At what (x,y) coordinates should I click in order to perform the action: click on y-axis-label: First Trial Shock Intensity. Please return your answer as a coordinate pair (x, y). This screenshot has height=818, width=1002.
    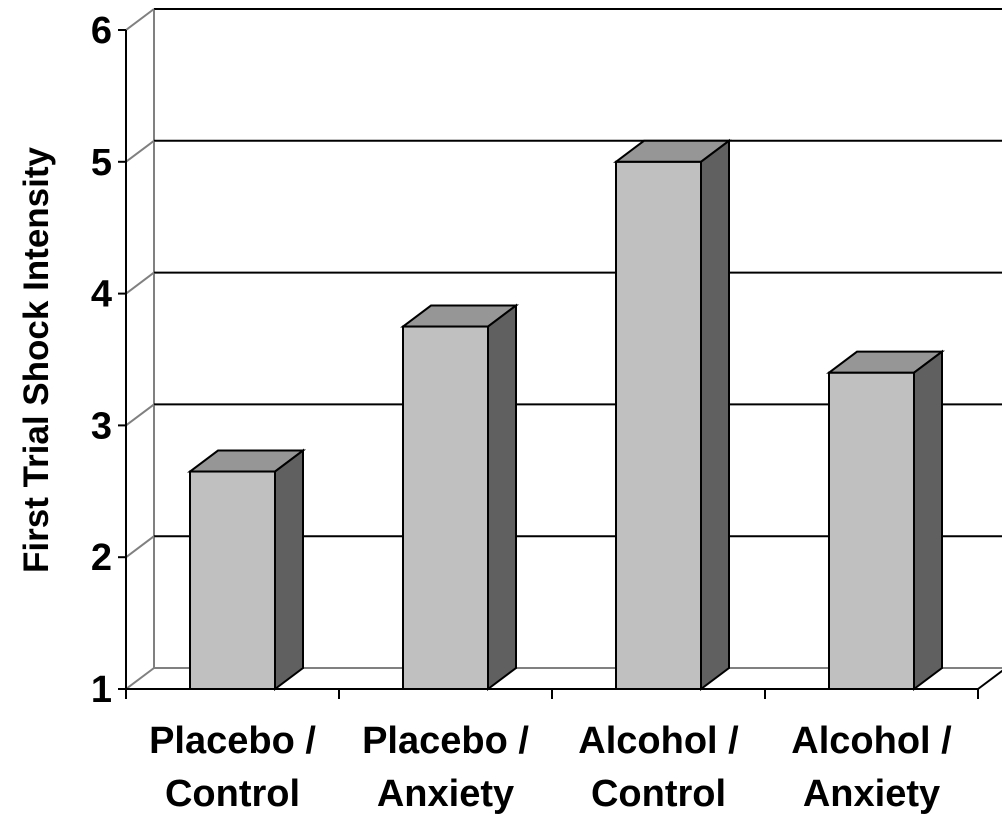
    Looking at the image, I should click on (36, 359).